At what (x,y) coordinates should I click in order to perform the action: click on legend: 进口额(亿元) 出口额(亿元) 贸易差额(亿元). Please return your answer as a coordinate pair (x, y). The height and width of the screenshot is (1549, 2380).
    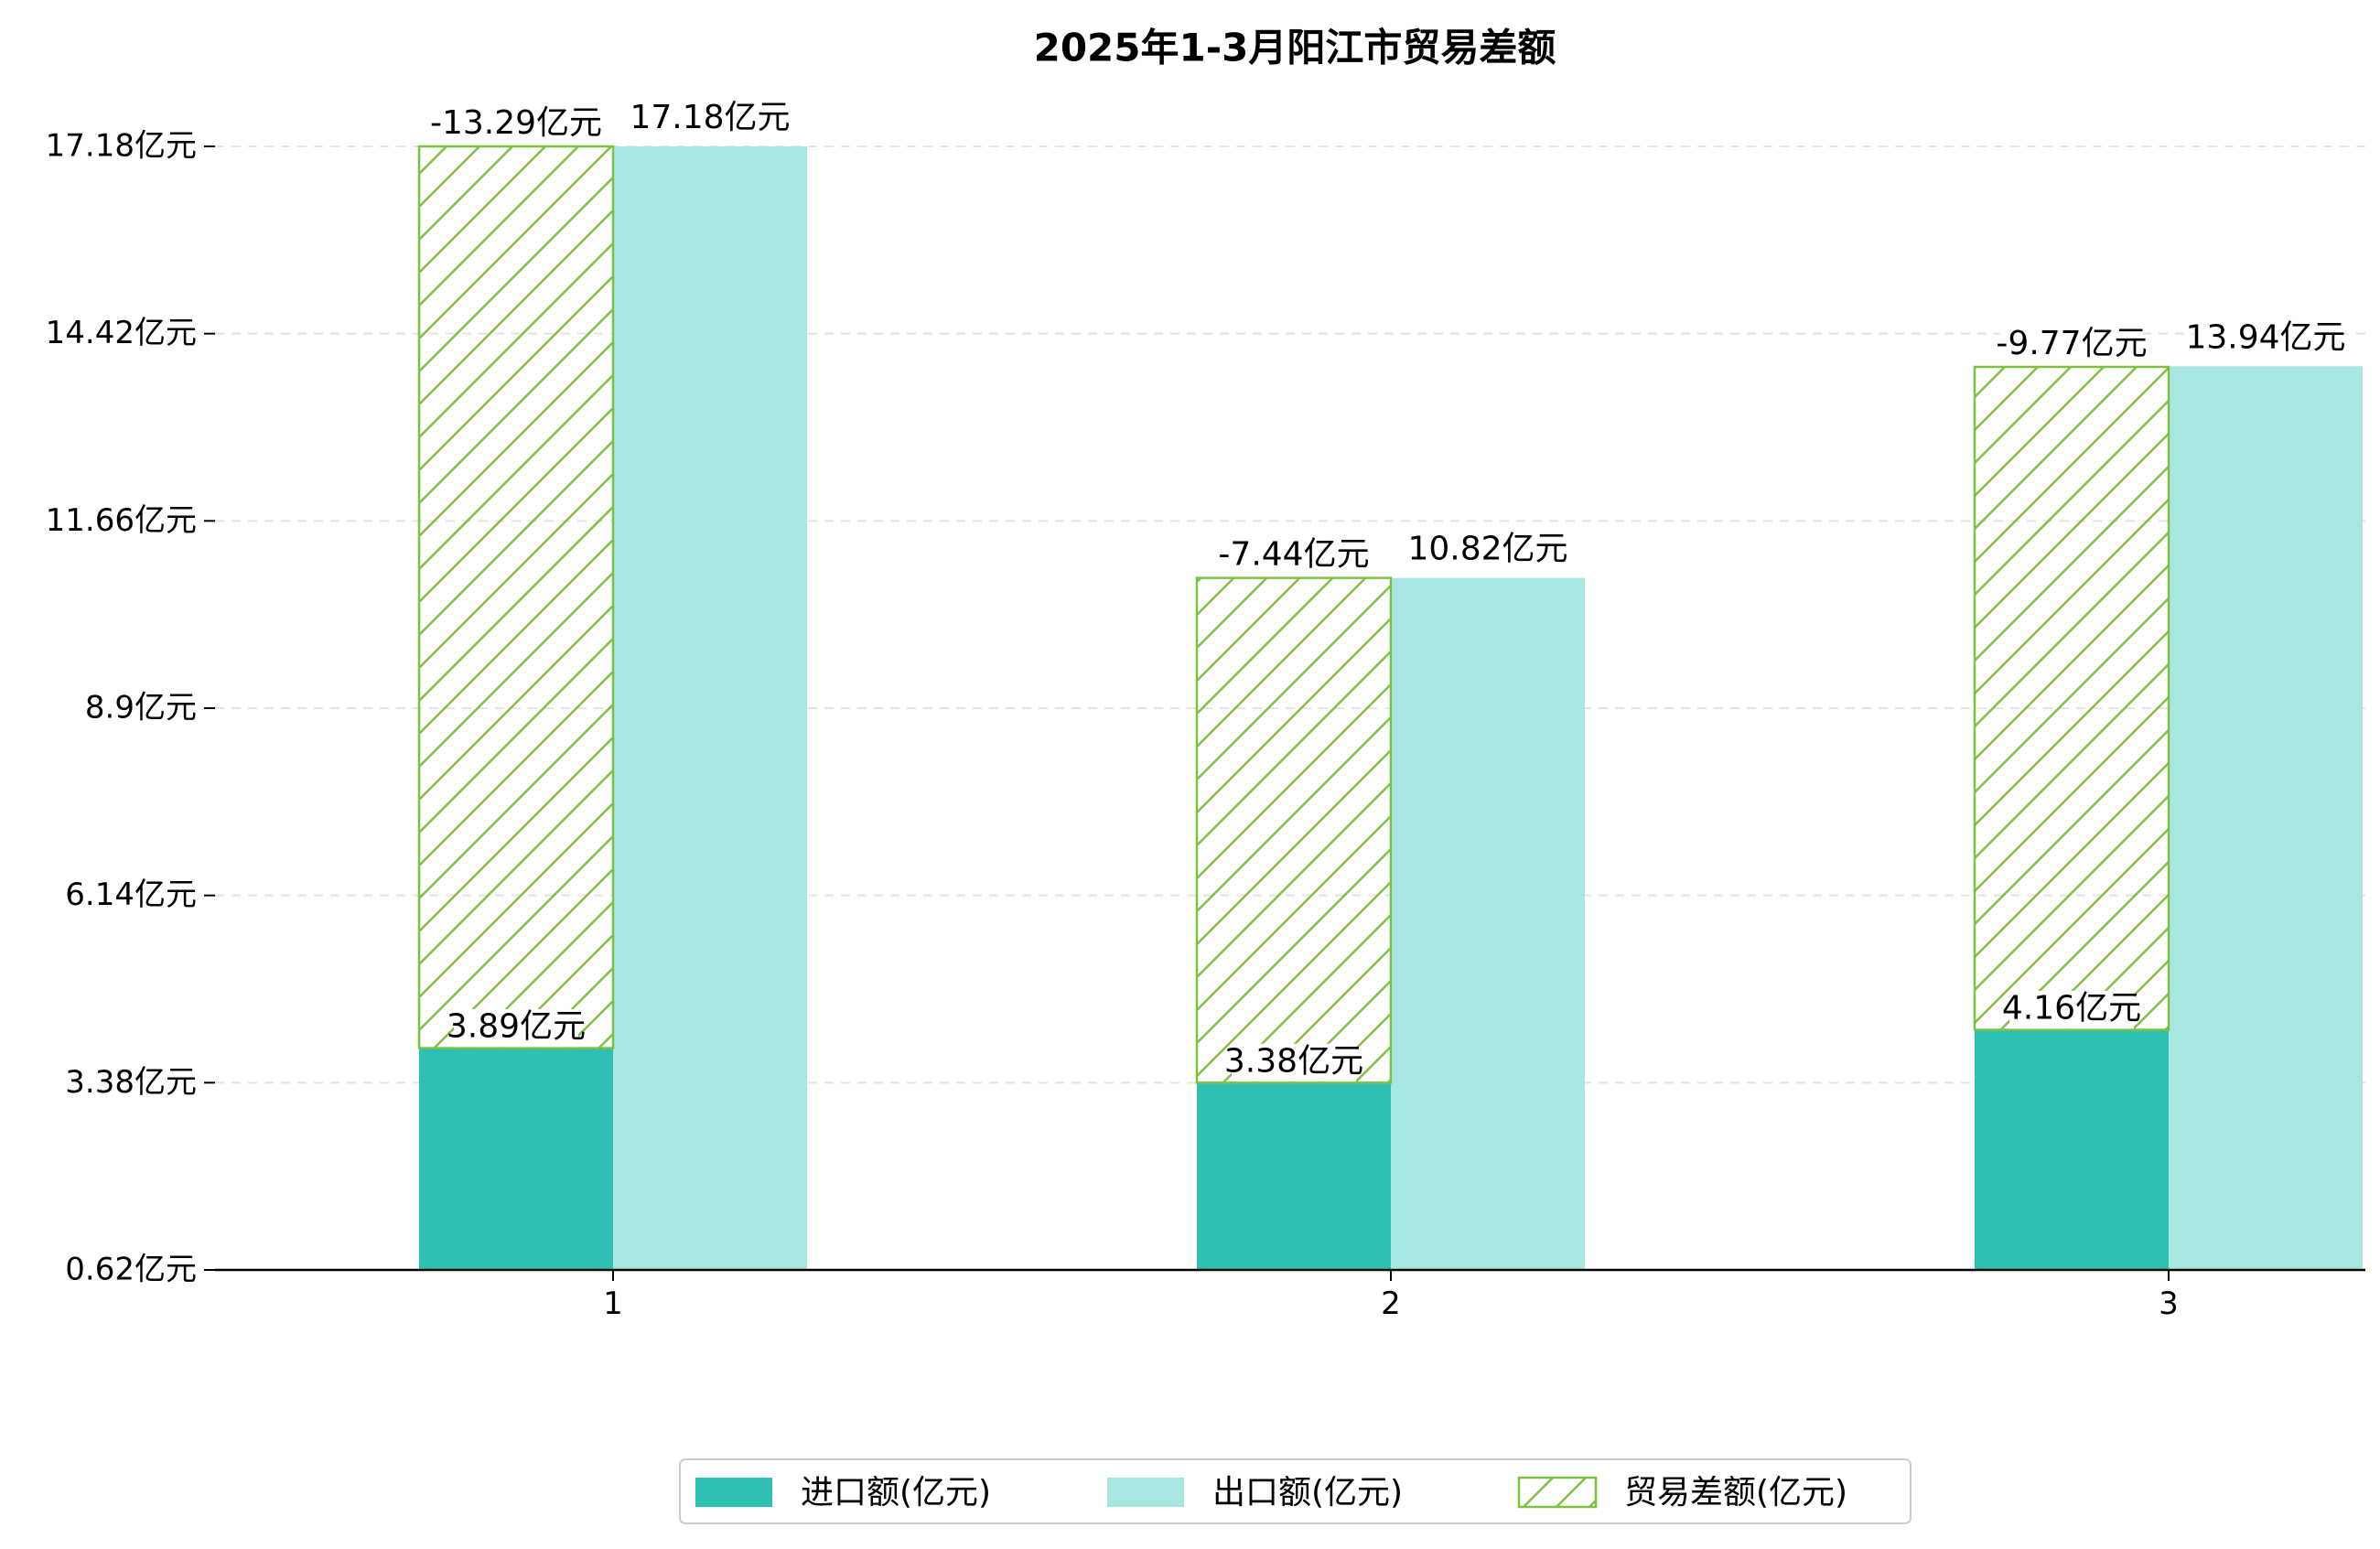
    Looking at the image, I should click on (1295, 1491).